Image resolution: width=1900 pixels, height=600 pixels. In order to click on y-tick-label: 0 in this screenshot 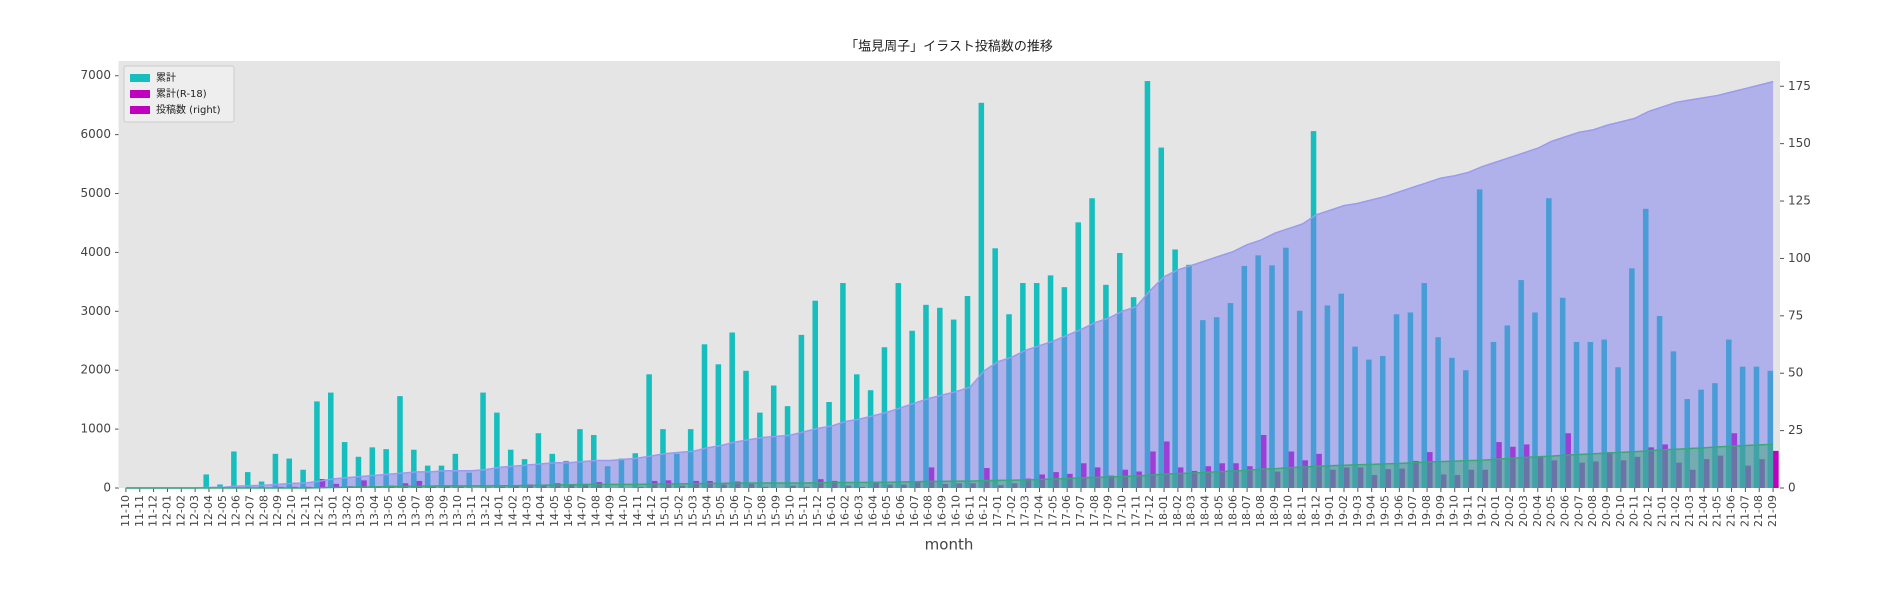, I will do `click(107, 488)`.